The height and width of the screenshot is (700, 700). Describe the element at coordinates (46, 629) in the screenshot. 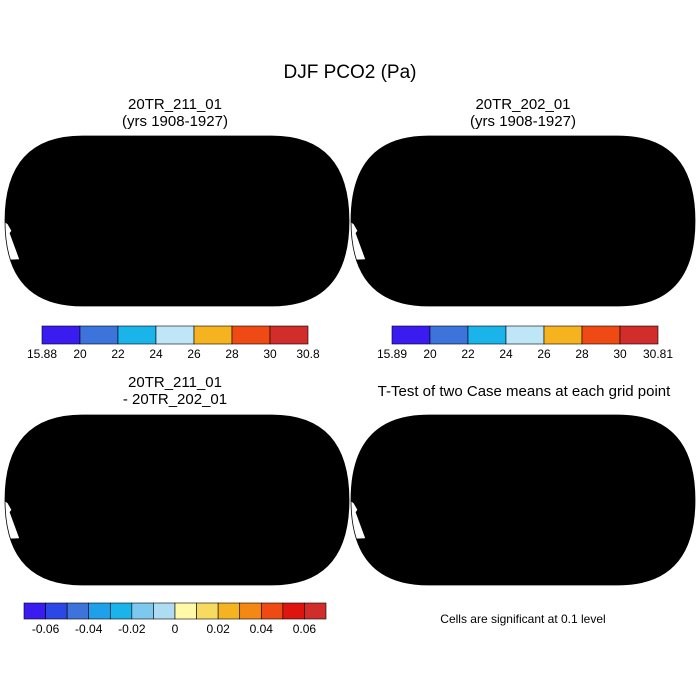

I see `colorbar-3-label: -0.06` at that location.